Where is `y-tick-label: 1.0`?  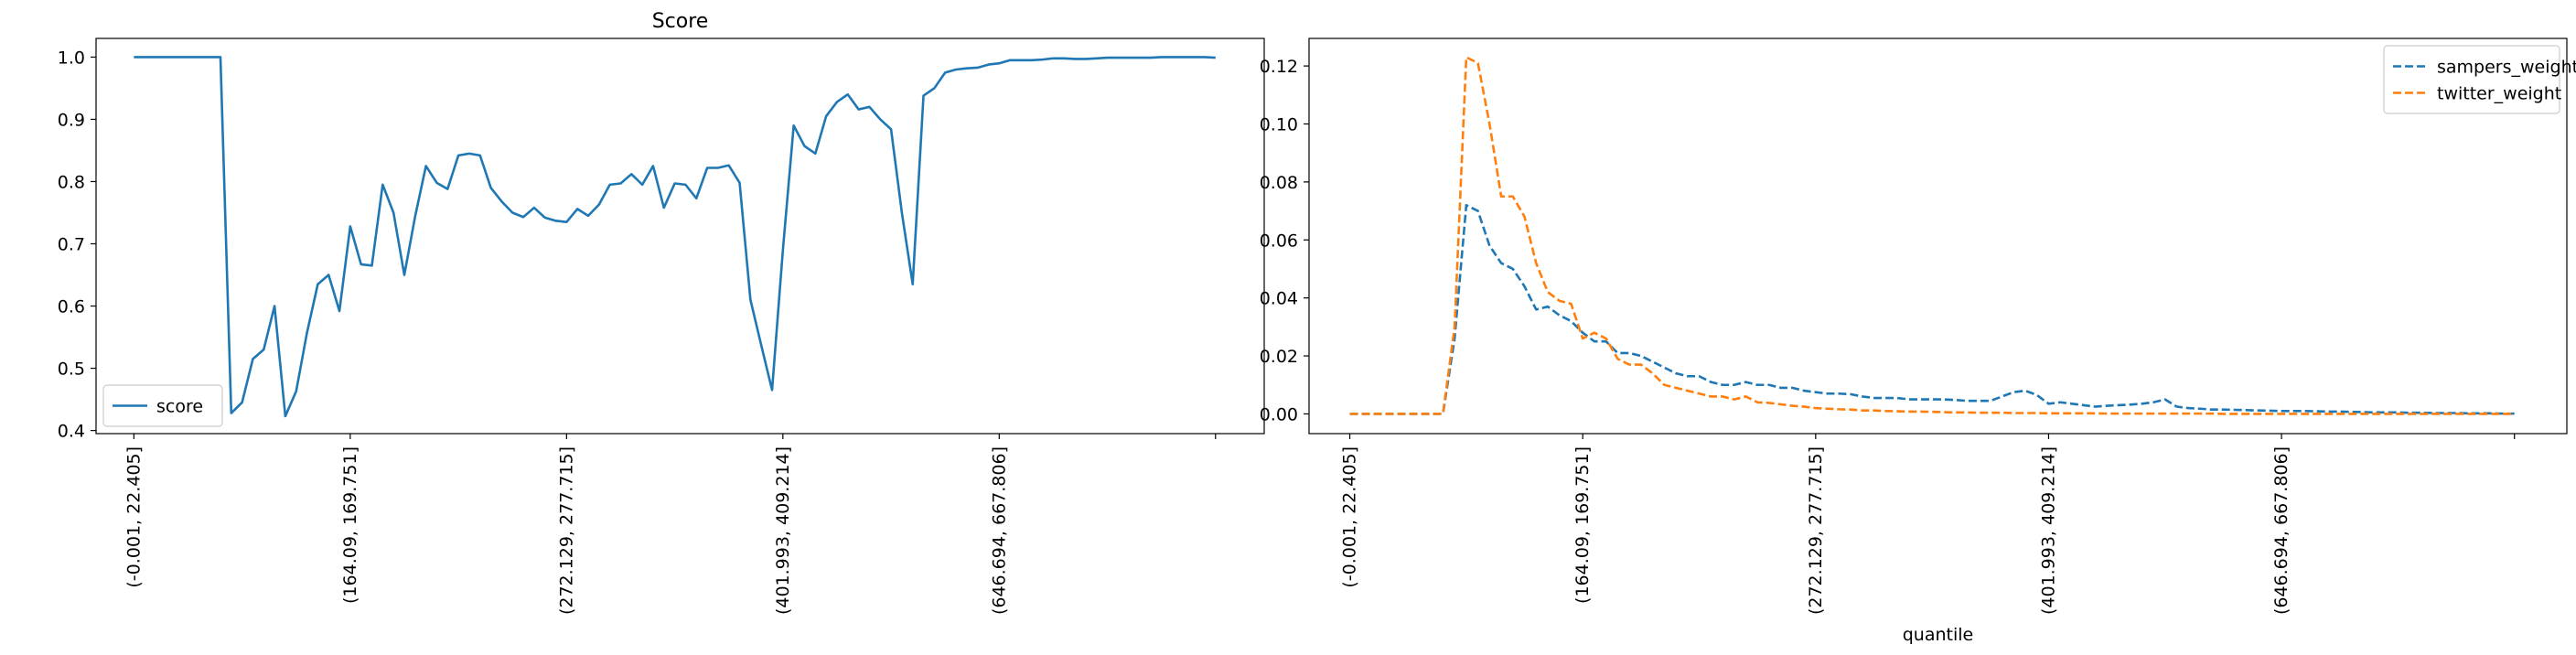 y-tick-label: 1.0 is located at coordinates (71, 58).